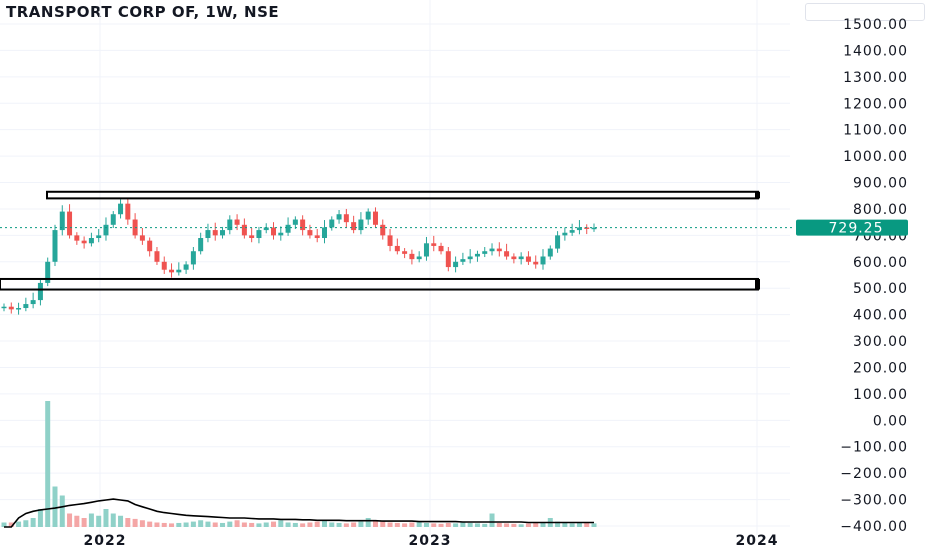 The image size is (932, 550). What do you see at coordinates (431, 541) in the screenshot?
I see `x-axis: 2022 2023 2024` at bounding box center [431, 541].